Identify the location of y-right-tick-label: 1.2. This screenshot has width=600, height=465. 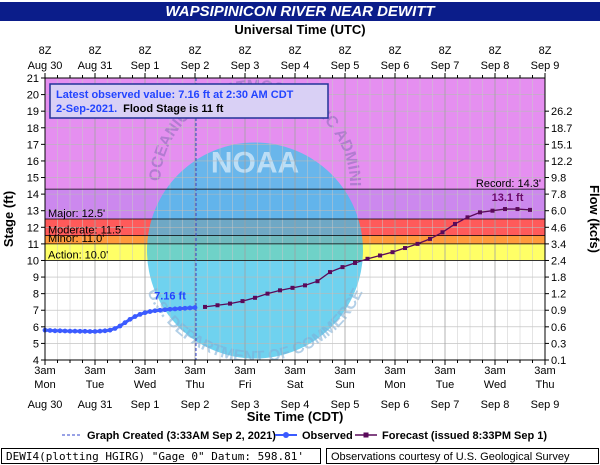
(558, 295).